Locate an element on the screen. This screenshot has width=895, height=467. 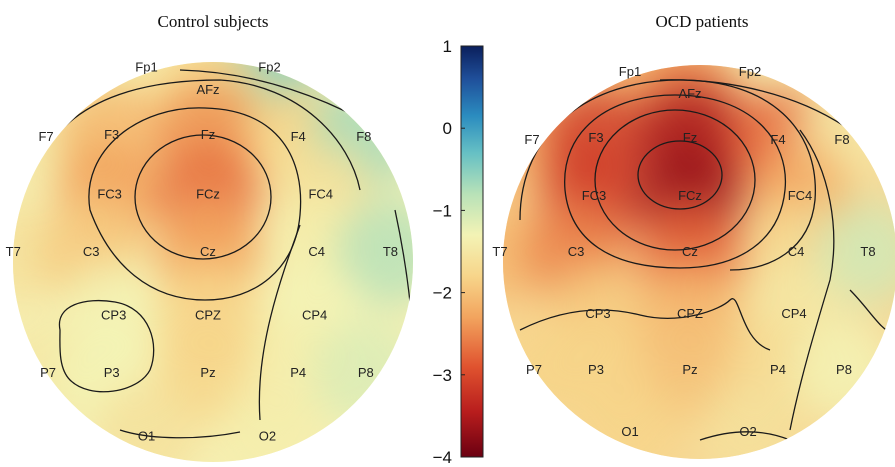
potential-blob-t7 is located at coordinates (527, 252).